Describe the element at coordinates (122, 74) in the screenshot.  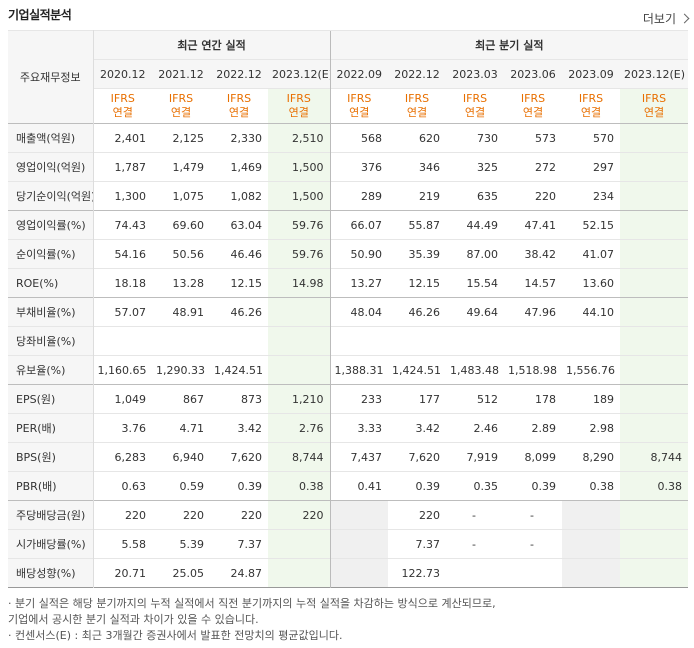
I see `period-header: 2020.12` at that location.